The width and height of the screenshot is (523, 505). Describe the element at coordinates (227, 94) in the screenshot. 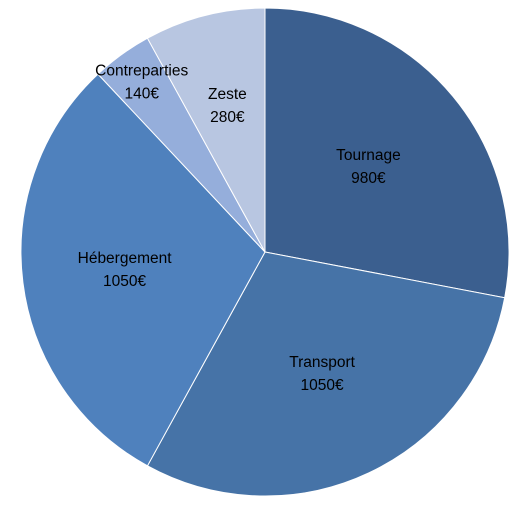

I see `slice-category-label: Zeste` at that location.